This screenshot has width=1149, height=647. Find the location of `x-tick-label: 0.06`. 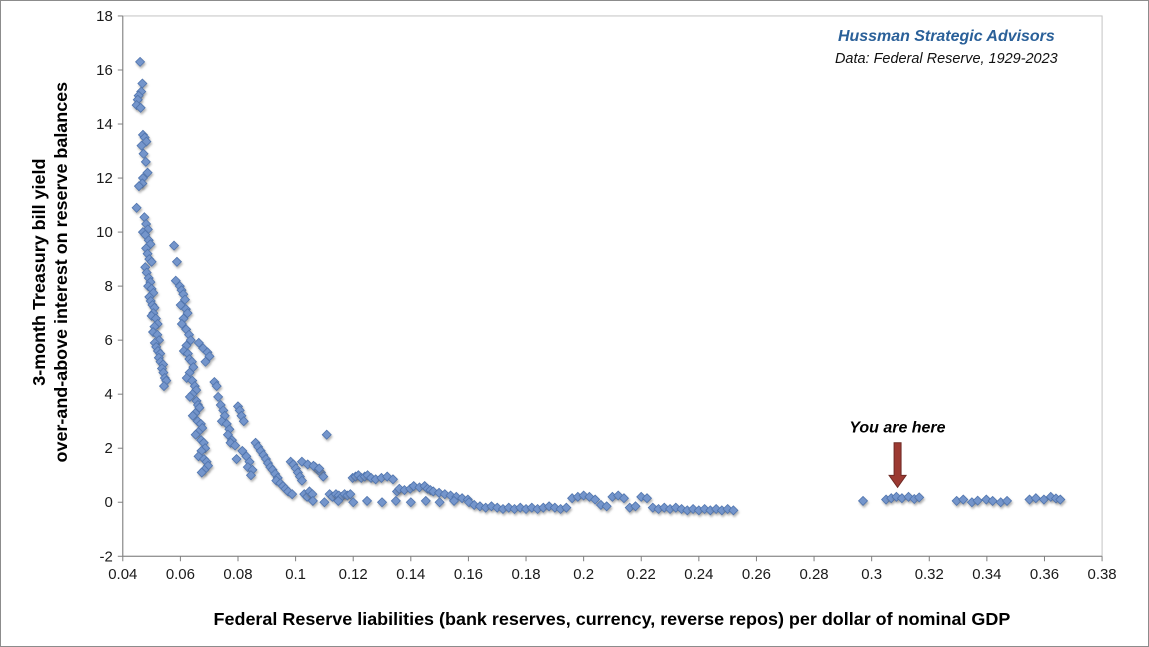

x-tick-label: 0.06 is located at coordinates (180, 574).